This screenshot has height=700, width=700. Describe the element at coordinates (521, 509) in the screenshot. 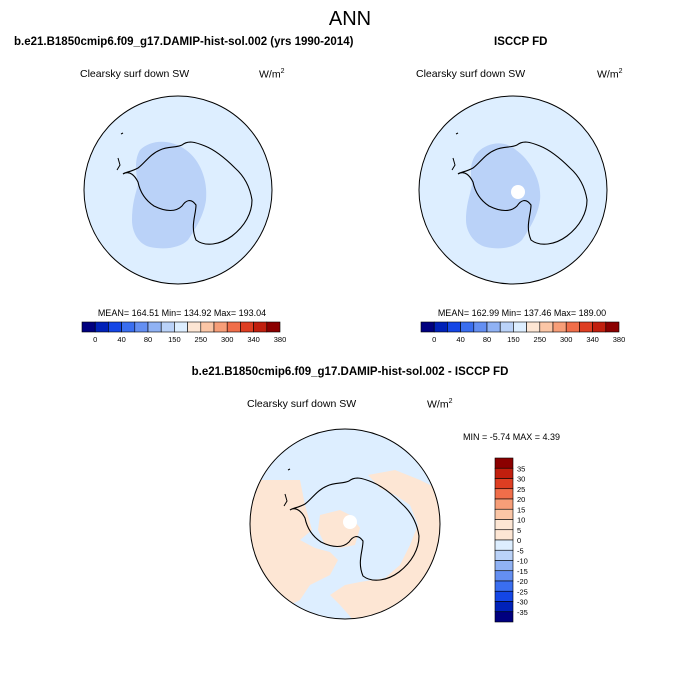

I see `diff-colorbar-tick-label: 15` at that location.